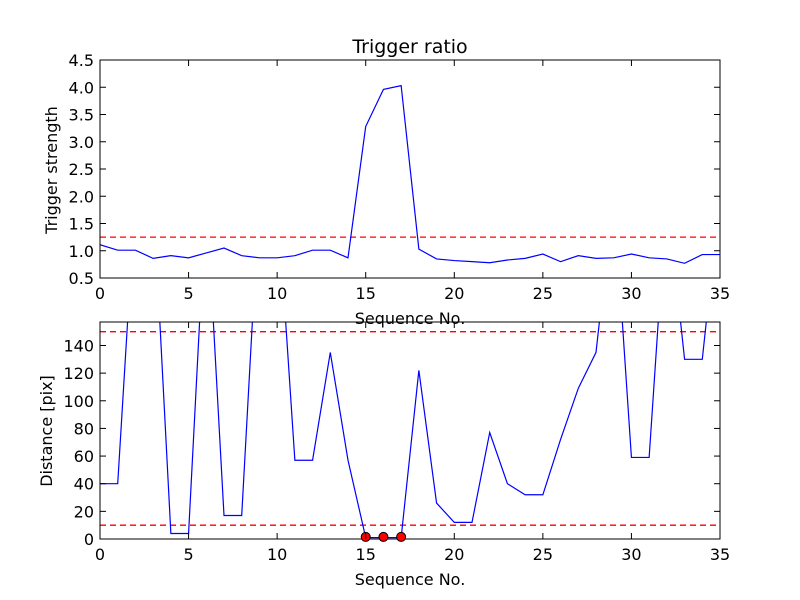 This screenshot has height=600, width=800. I want to click on y-tick-label: 80, so click(84, 428).